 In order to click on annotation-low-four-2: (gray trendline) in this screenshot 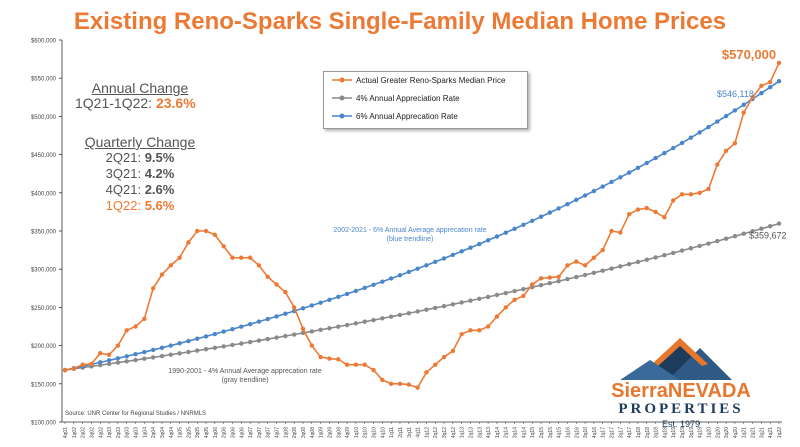, I will do `click(244, 380)`.